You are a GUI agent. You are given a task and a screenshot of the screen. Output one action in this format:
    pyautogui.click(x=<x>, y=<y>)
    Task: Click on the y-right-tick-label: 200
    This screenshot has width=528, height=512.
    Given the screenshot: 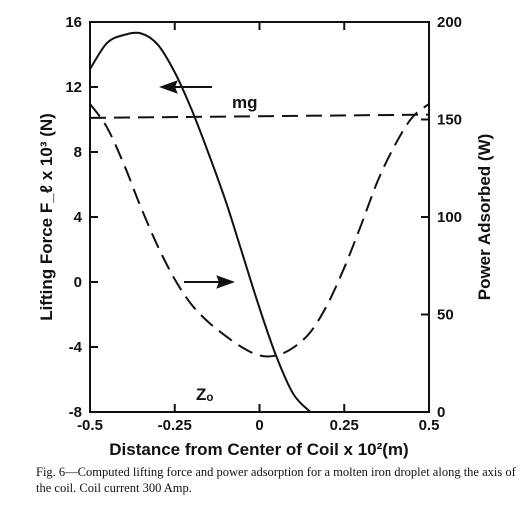 What is the action you would take?
    pyautogui.click(x=449, y=22)
    